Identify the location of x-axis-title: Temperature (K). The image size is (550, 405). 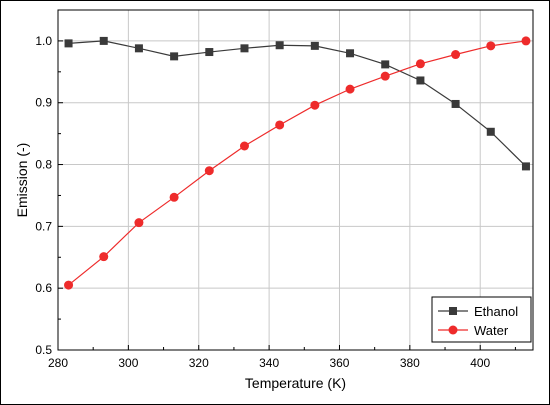
(295, 383).